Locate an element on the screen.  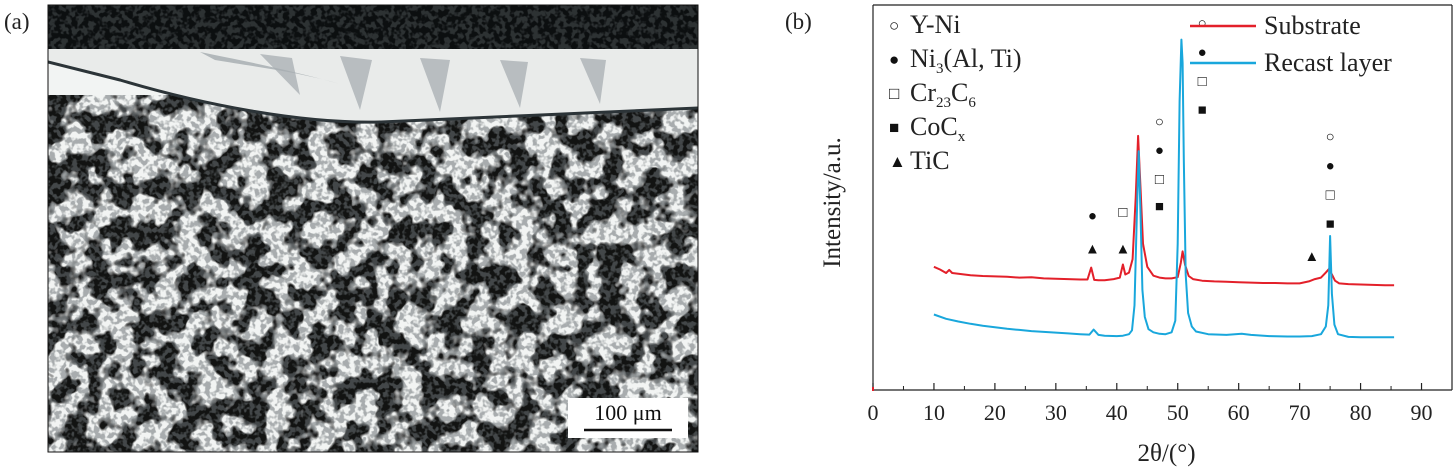
y-axis-label: Intensity/a.u. is located at coordinates (832, 202).